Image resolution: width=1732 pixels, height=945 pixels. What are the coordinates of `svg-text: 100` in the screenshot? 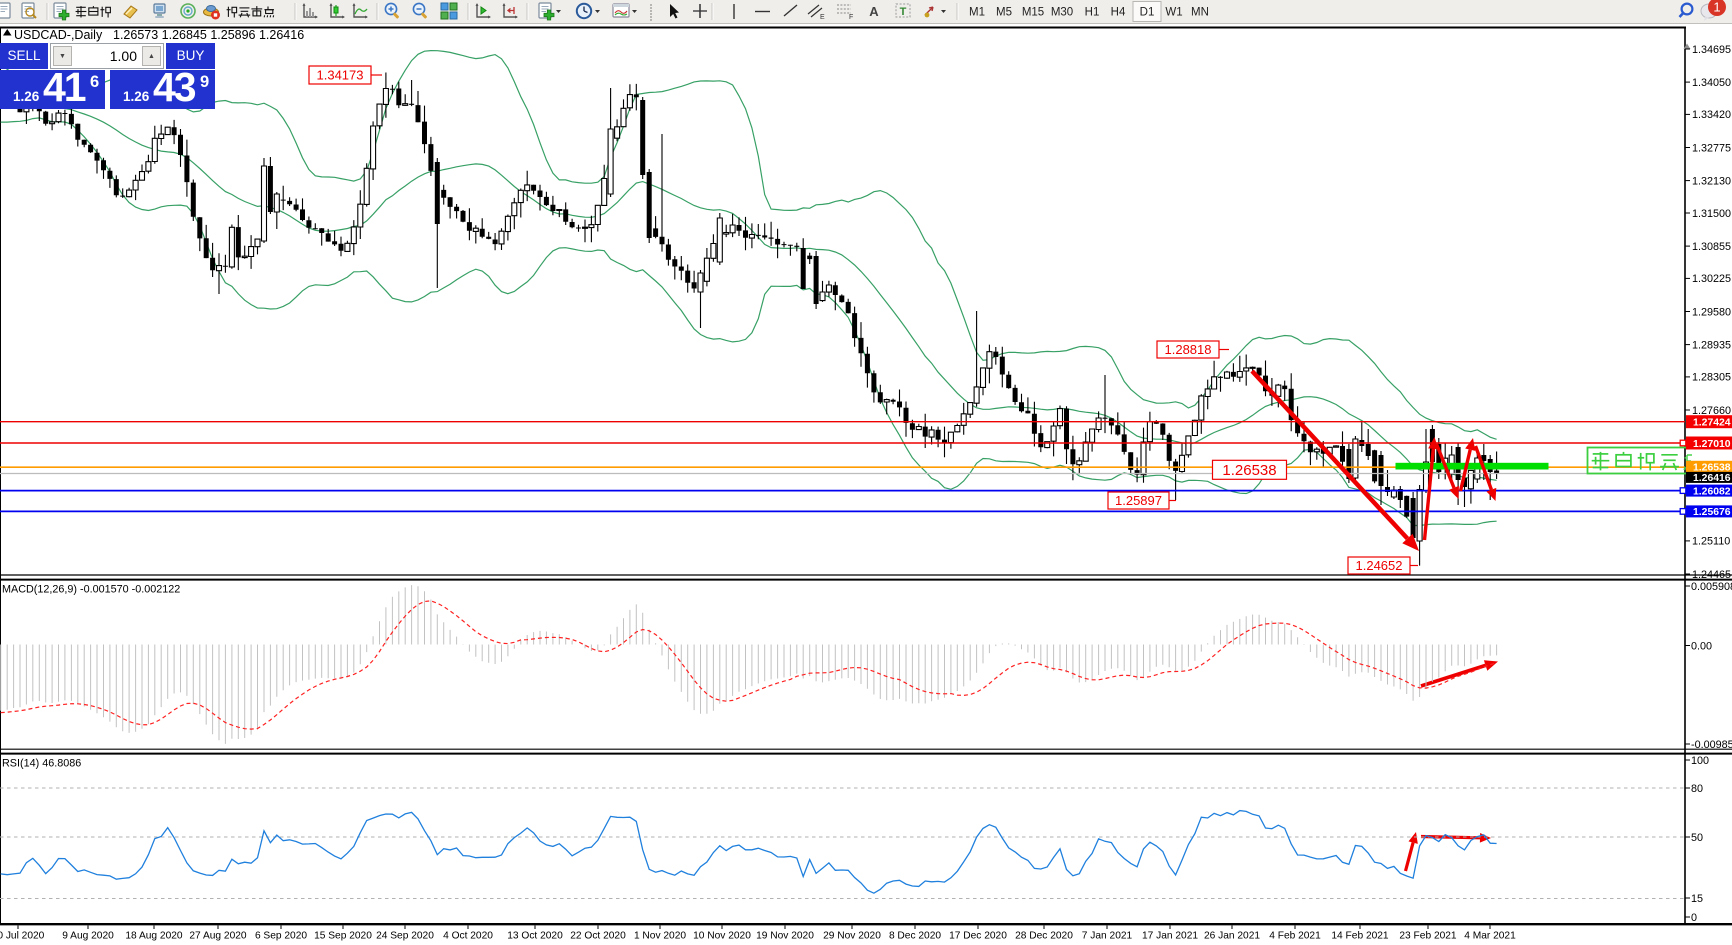 It's located at (1700, 761).